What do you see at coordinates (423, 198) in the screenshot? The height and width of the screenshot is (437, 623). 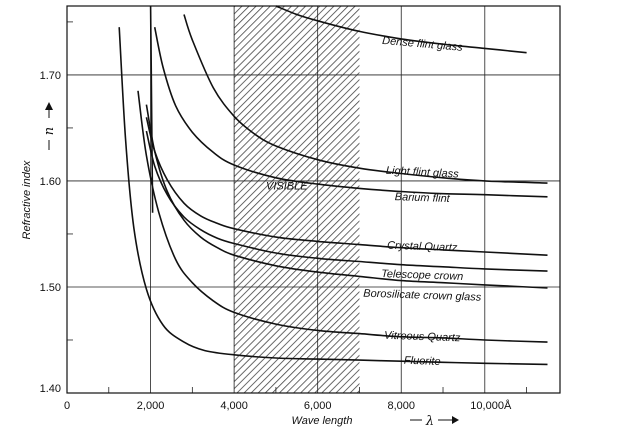 I see `curve-label: Barium flint` at bounding box center [423, 198].